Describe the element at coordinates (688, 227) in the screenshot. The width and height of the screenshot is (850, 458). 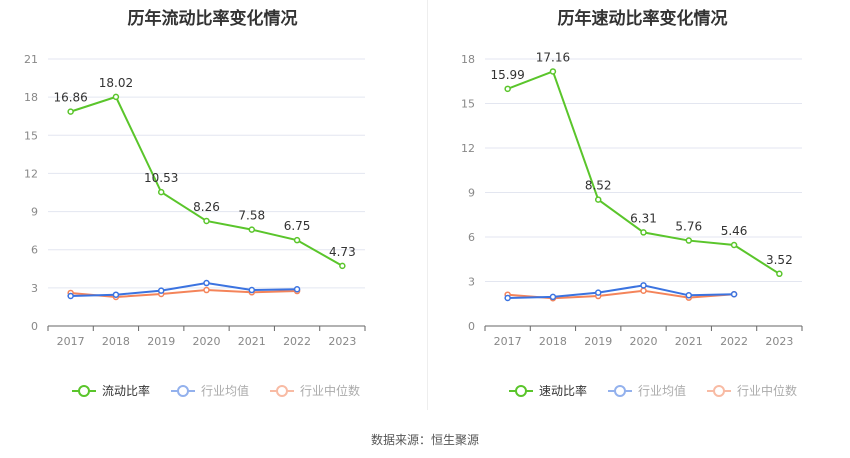
I see `data-label: 5.76` at that location.